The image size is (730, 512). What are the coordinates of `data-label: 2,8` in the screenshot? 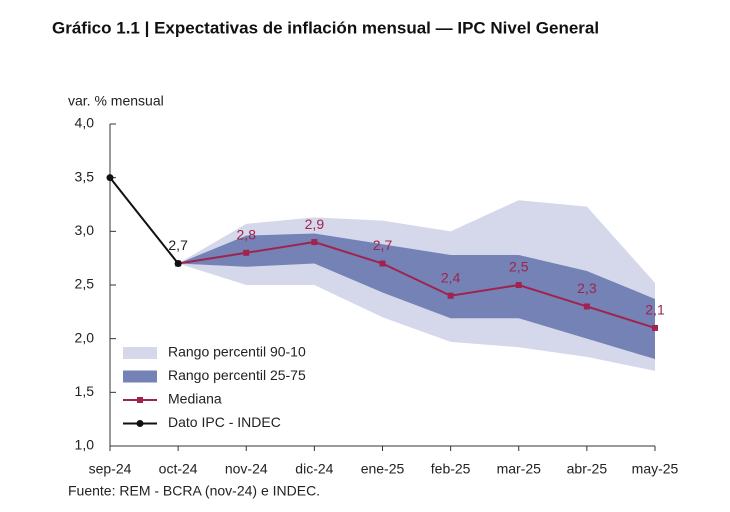 It's located at (247, 235).